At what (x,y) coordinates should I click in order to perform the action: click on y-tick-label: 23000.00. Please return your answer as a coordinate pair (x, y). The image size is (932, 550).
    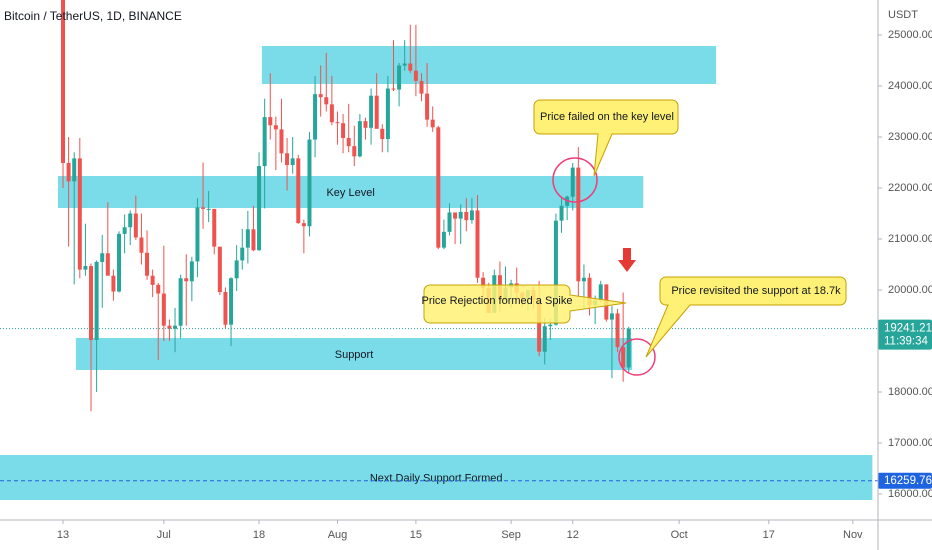
    Looking at the image, I should click on (910, 137).